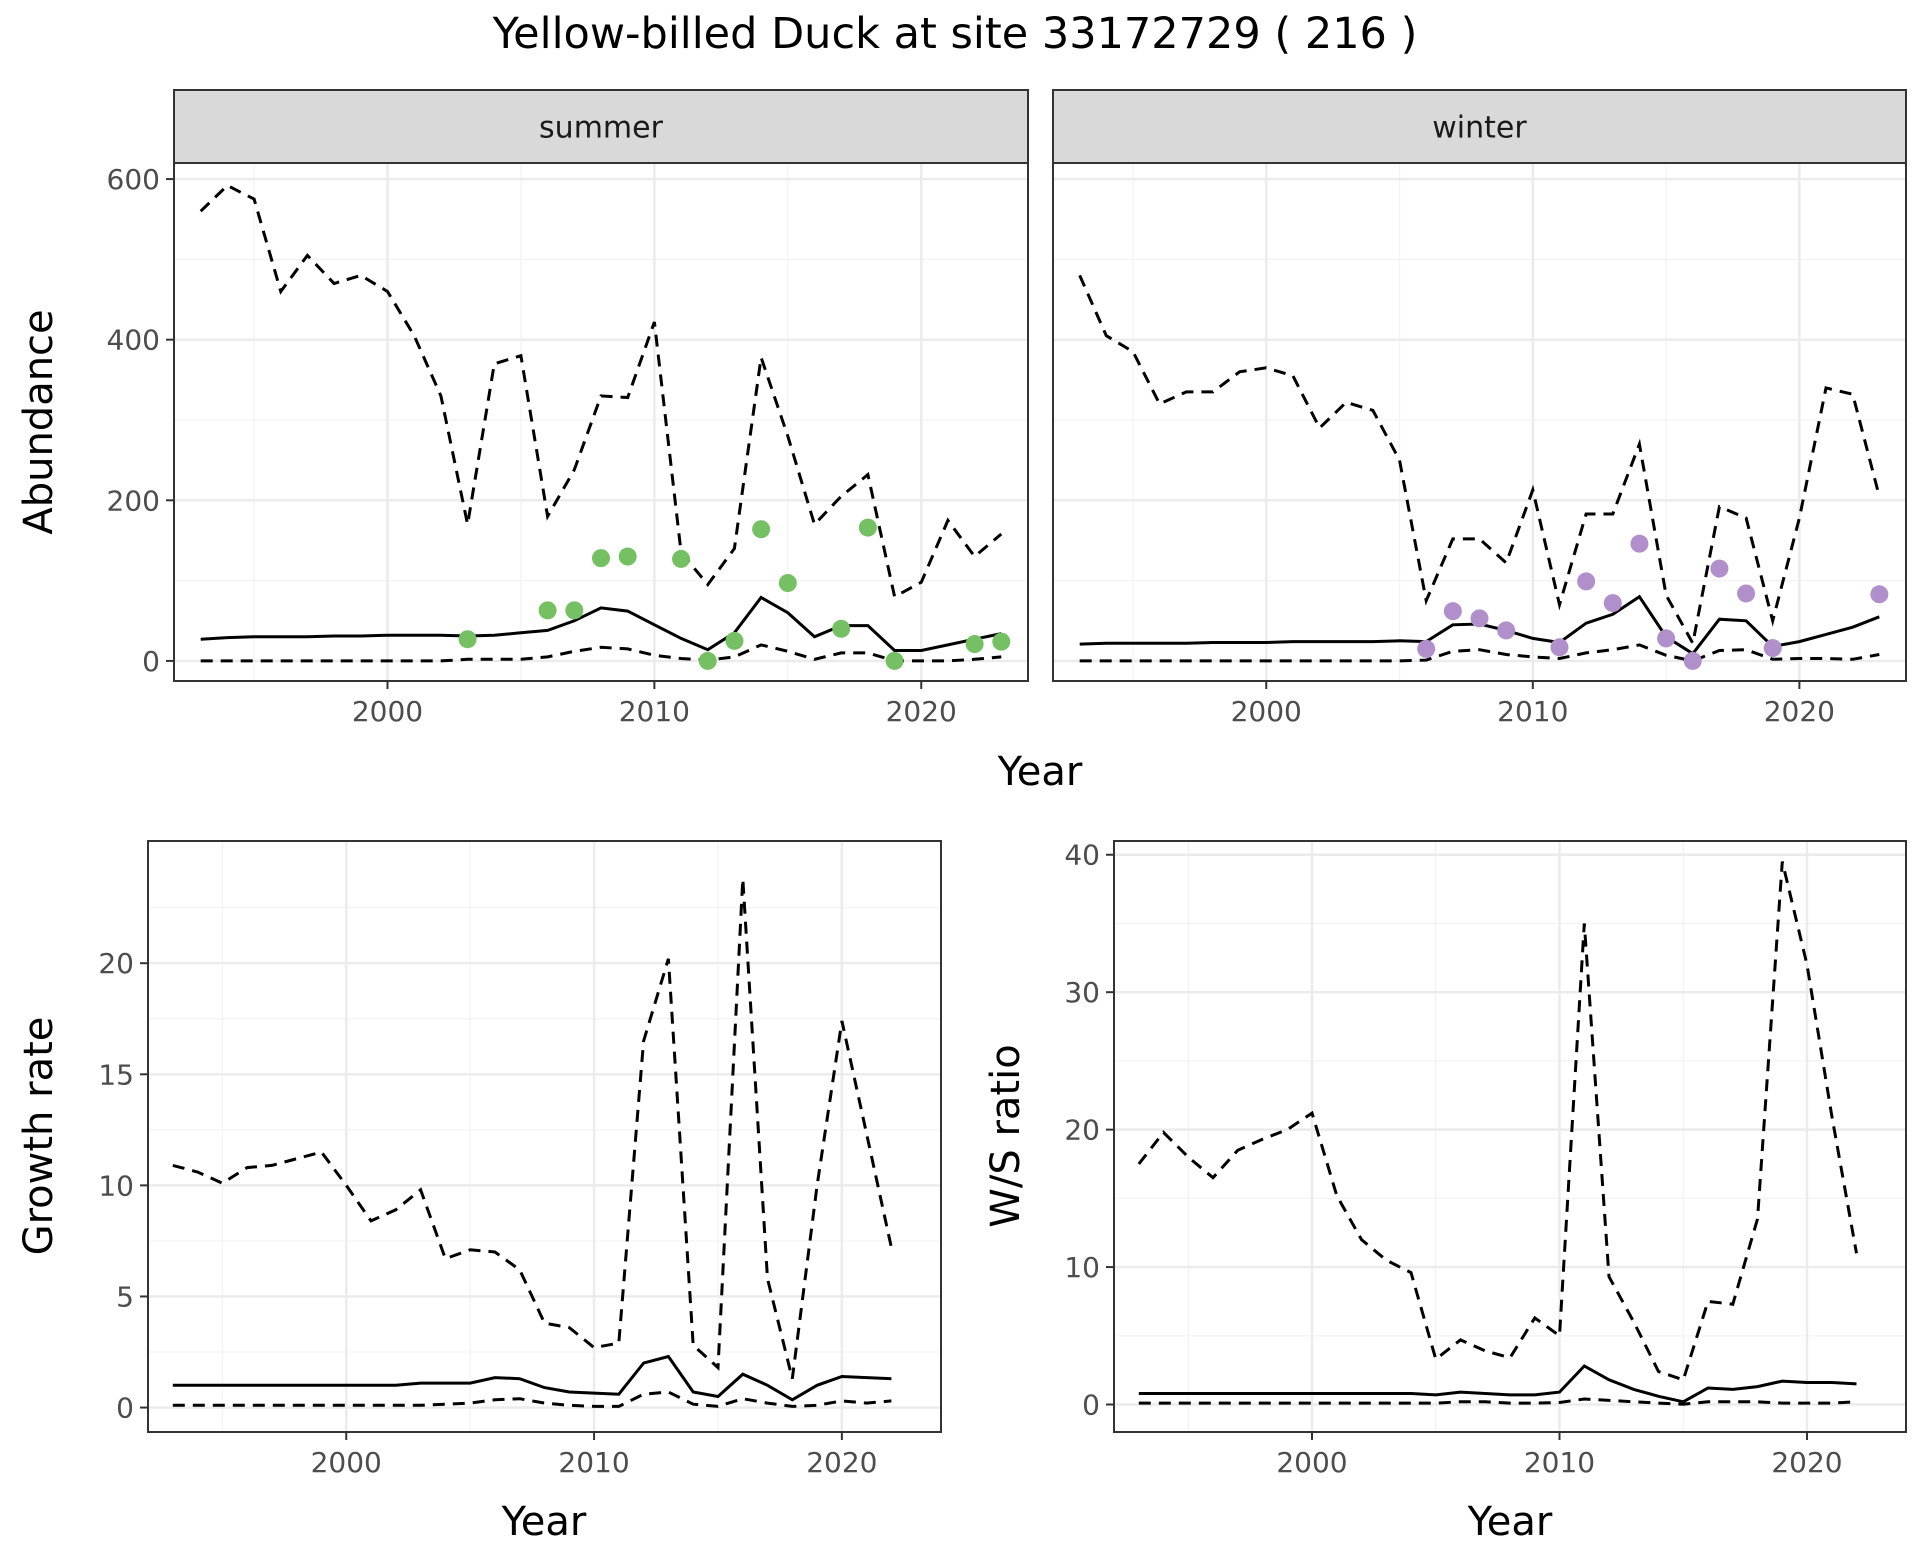  Describe the element at coordinates (1006, 1135) in the screenshot. I see `y-axis-title: W/S ratio` at that location.